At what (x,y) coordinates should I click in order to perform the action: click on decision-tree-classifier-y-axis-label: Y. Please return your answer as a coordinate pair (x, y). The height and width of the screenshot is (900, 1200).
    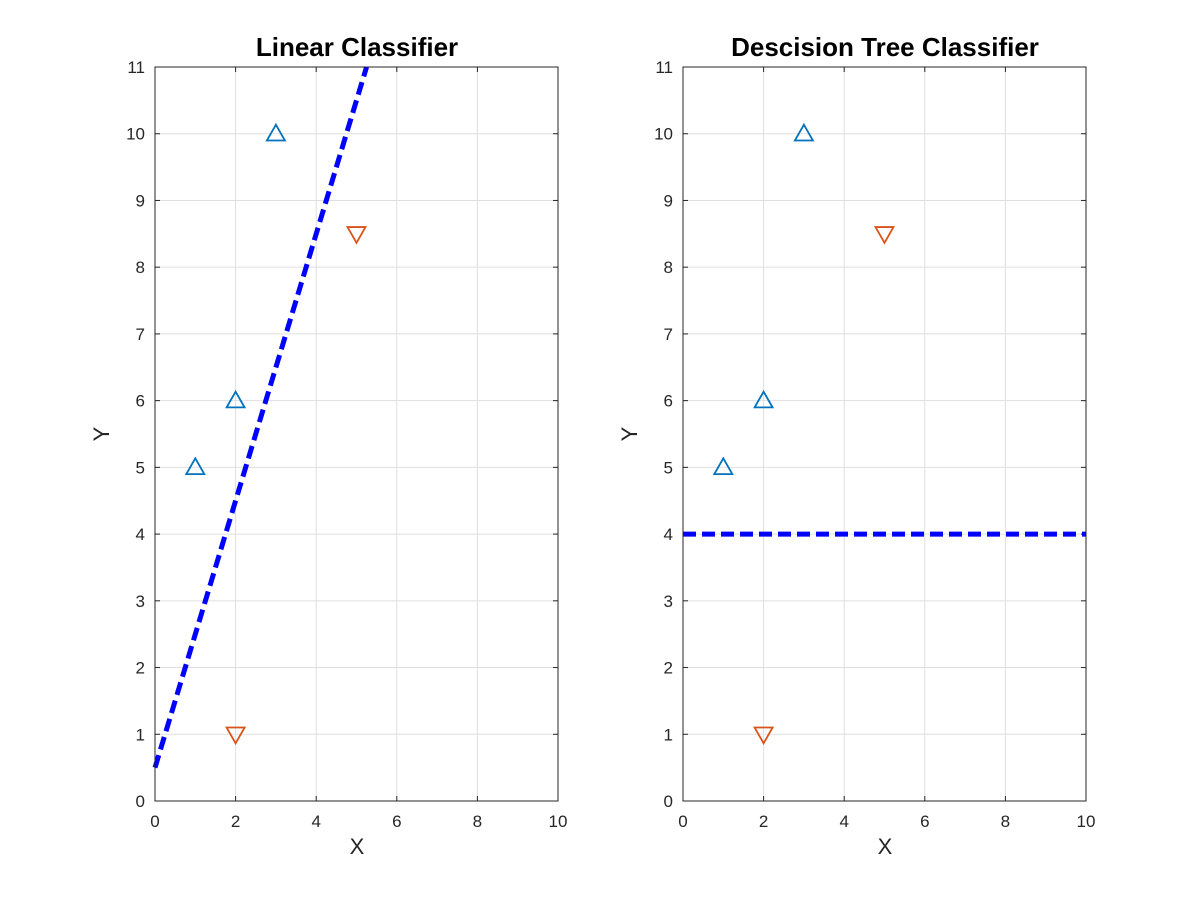
    Looking at the image, I should click on (629, 433).